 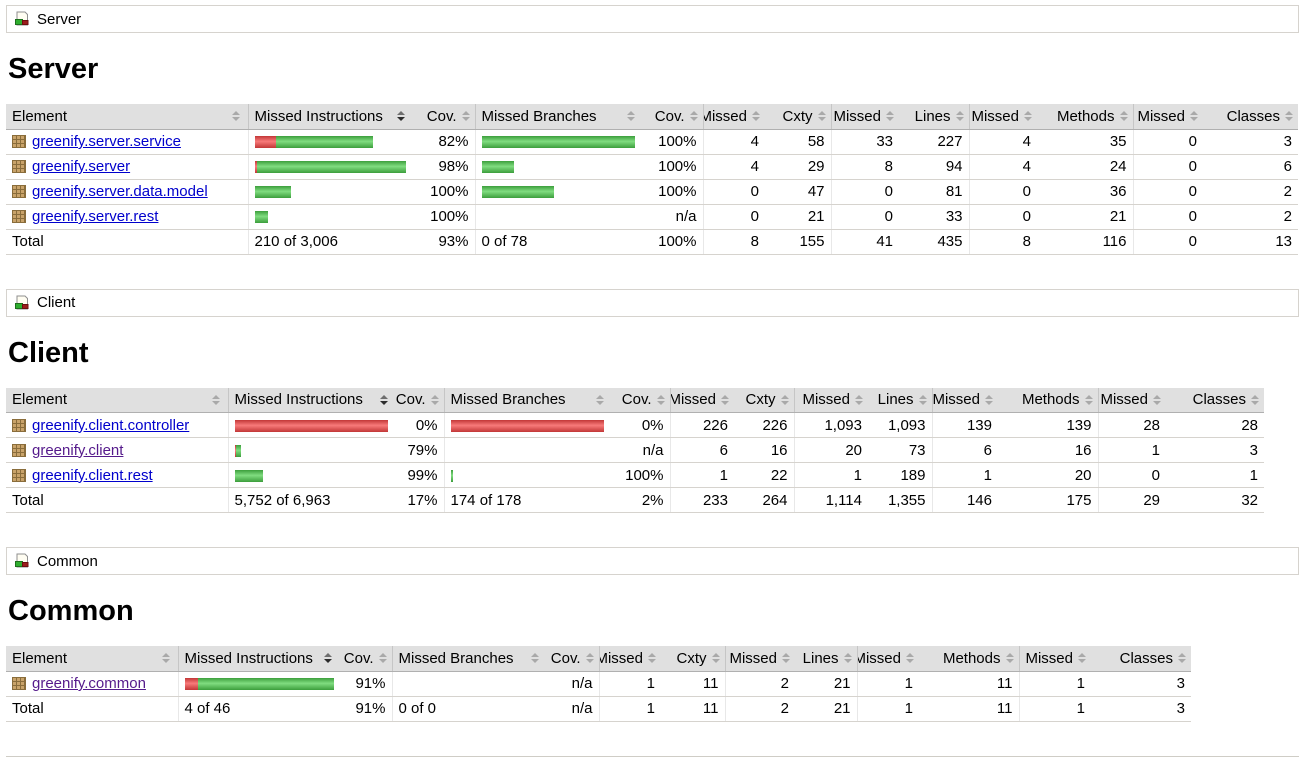 I want to click on instructions-cov-cell: 82%, so click(x=444, y=142).